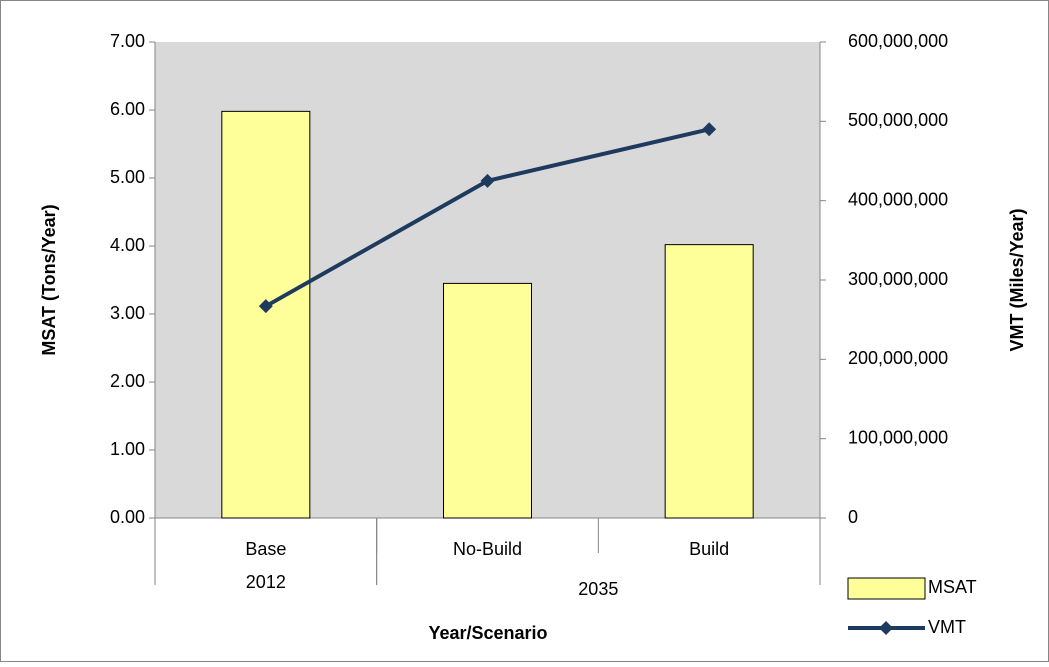 This screenshot has height=667, width=1049. What do you see at coordinates (898, 358) in the screenshot?
I see `y2-tick-label: 200,000,000` at bounding box center [898, 358].